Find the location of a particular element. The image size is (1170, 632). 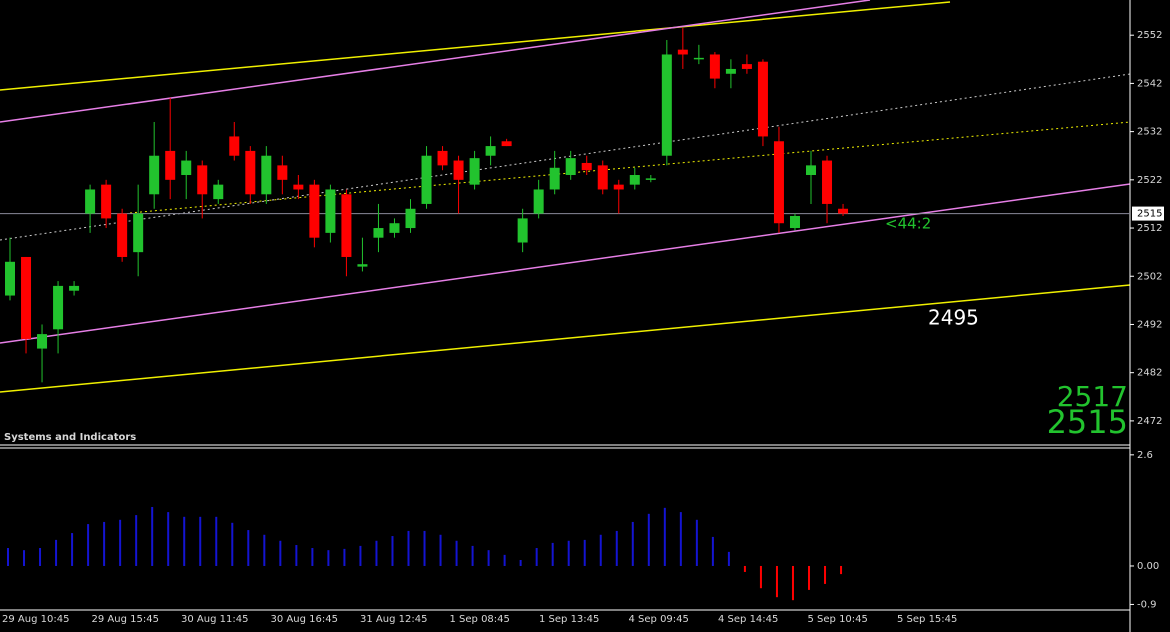

y-tick-label: 2482 is located at coordinates (1149, 373).